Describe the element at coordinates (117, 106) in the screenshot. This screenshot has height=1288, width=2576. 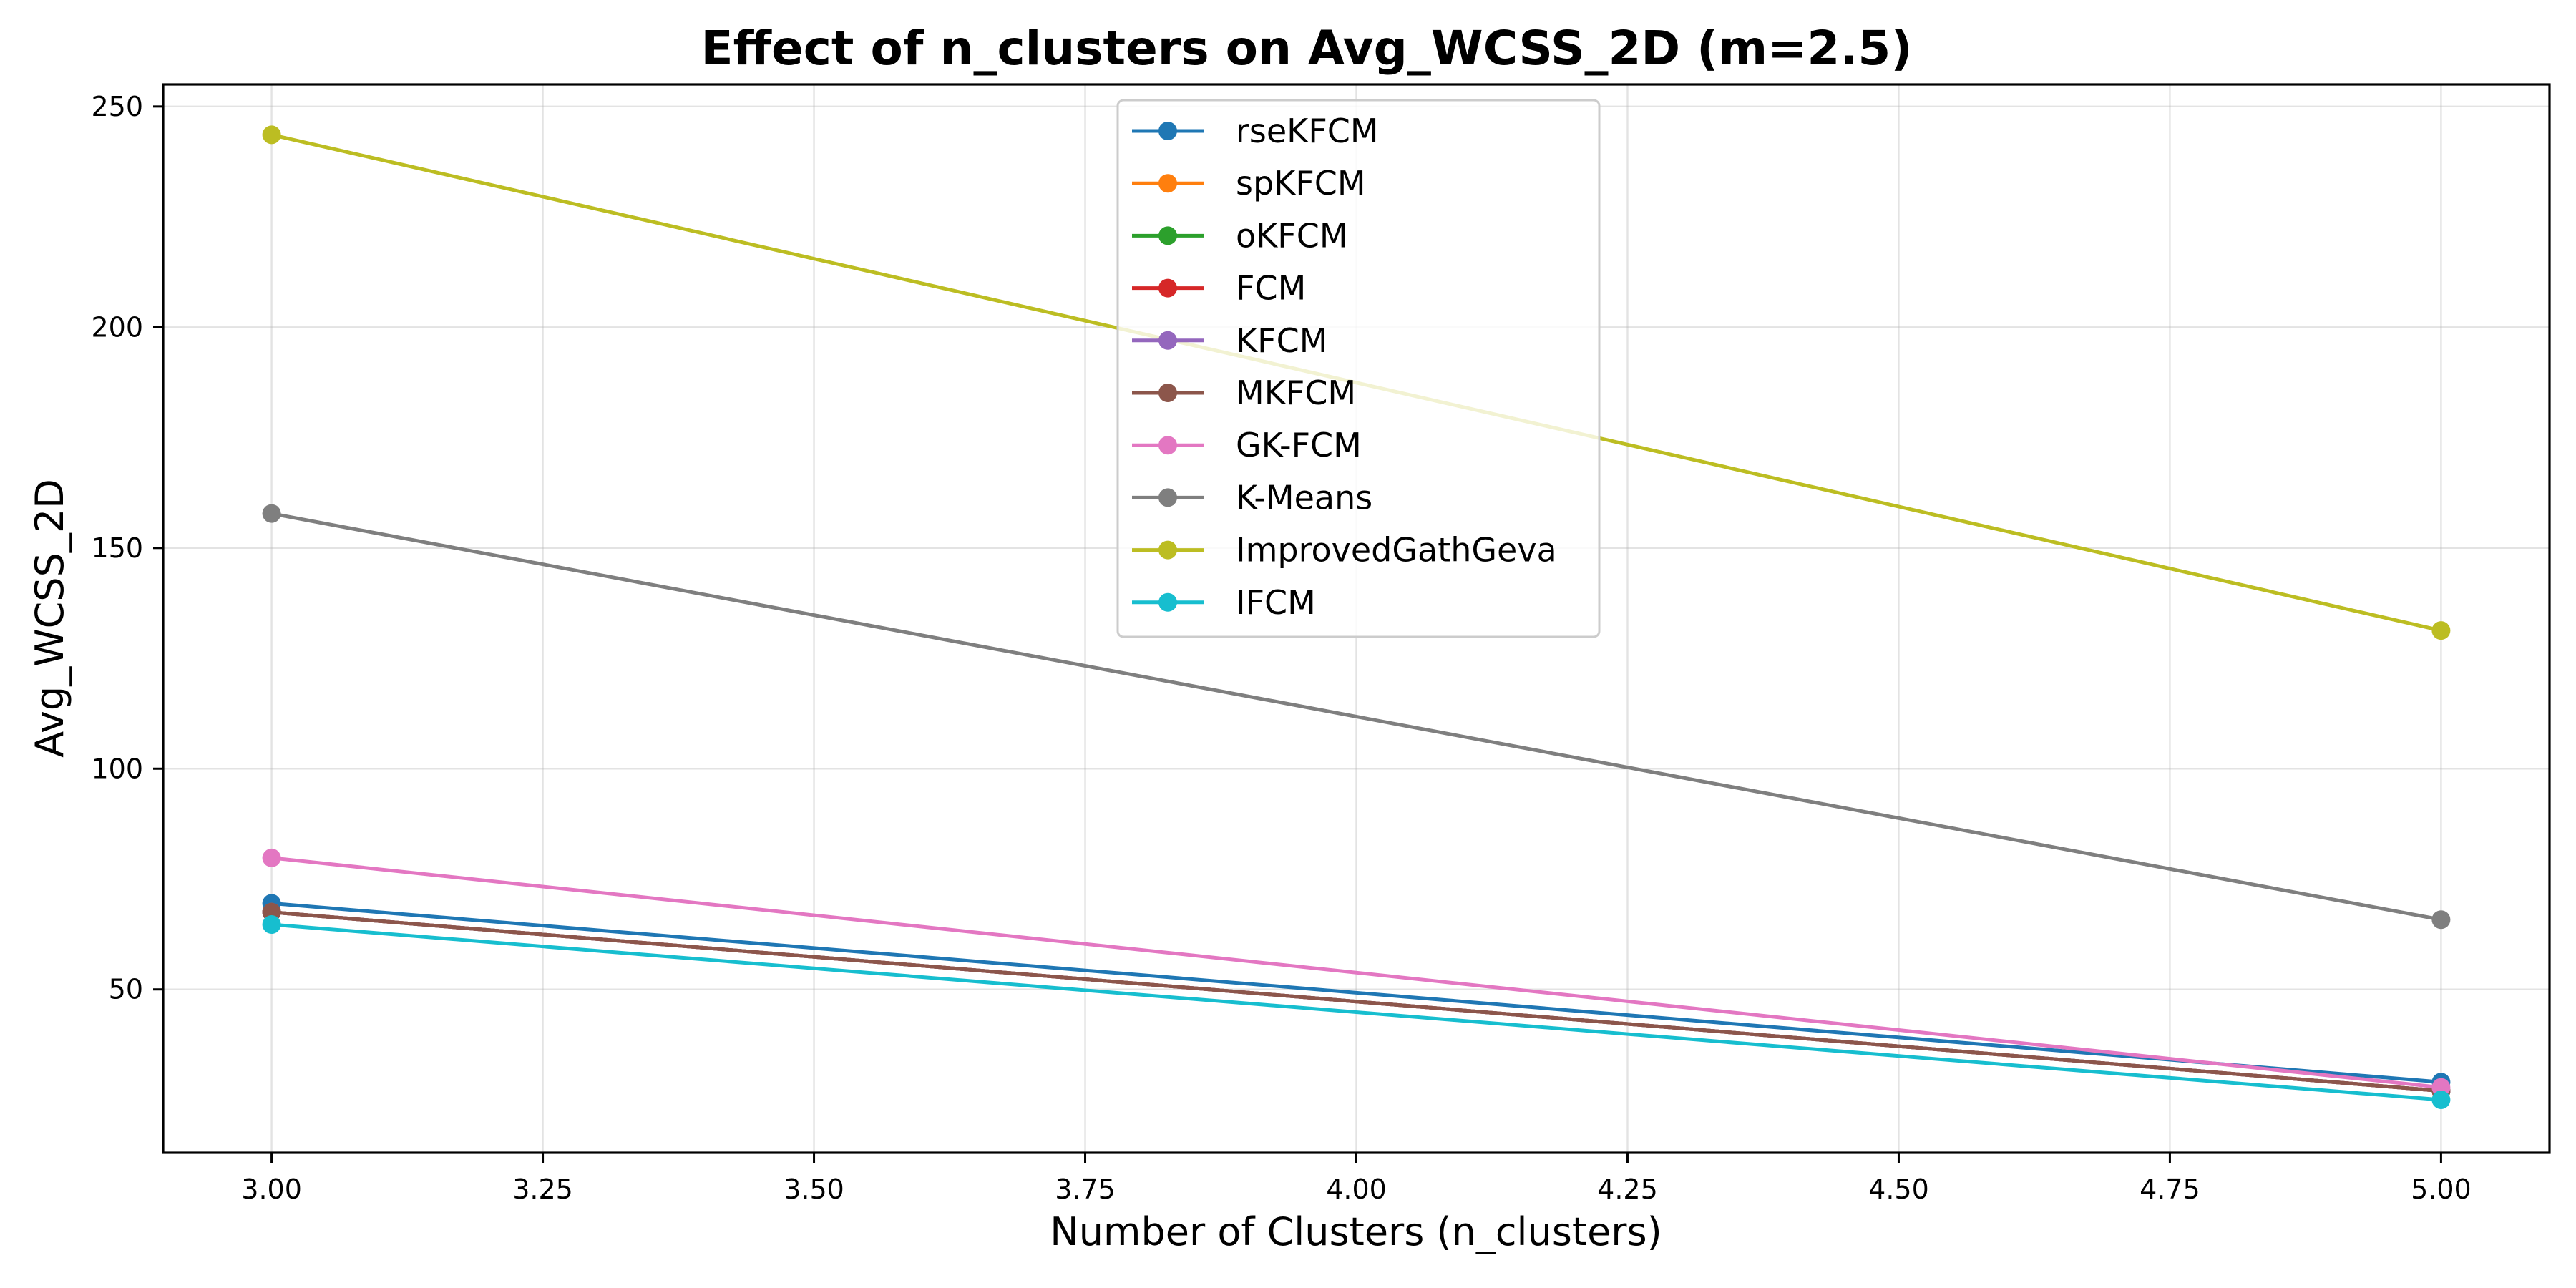
I see `y-tick-label: 250` at that location.